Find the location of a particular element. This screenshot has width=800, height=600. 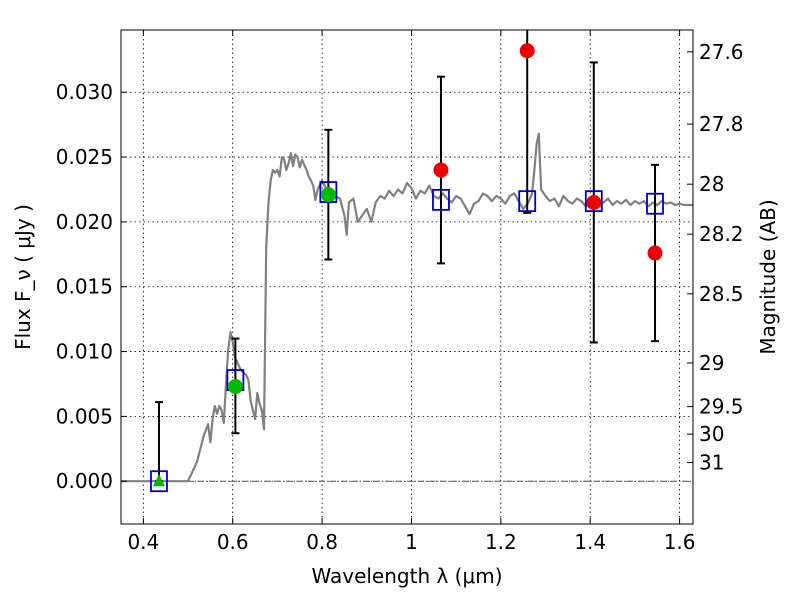

y2-tick-label: 29 is located at coordinates (711, 363).